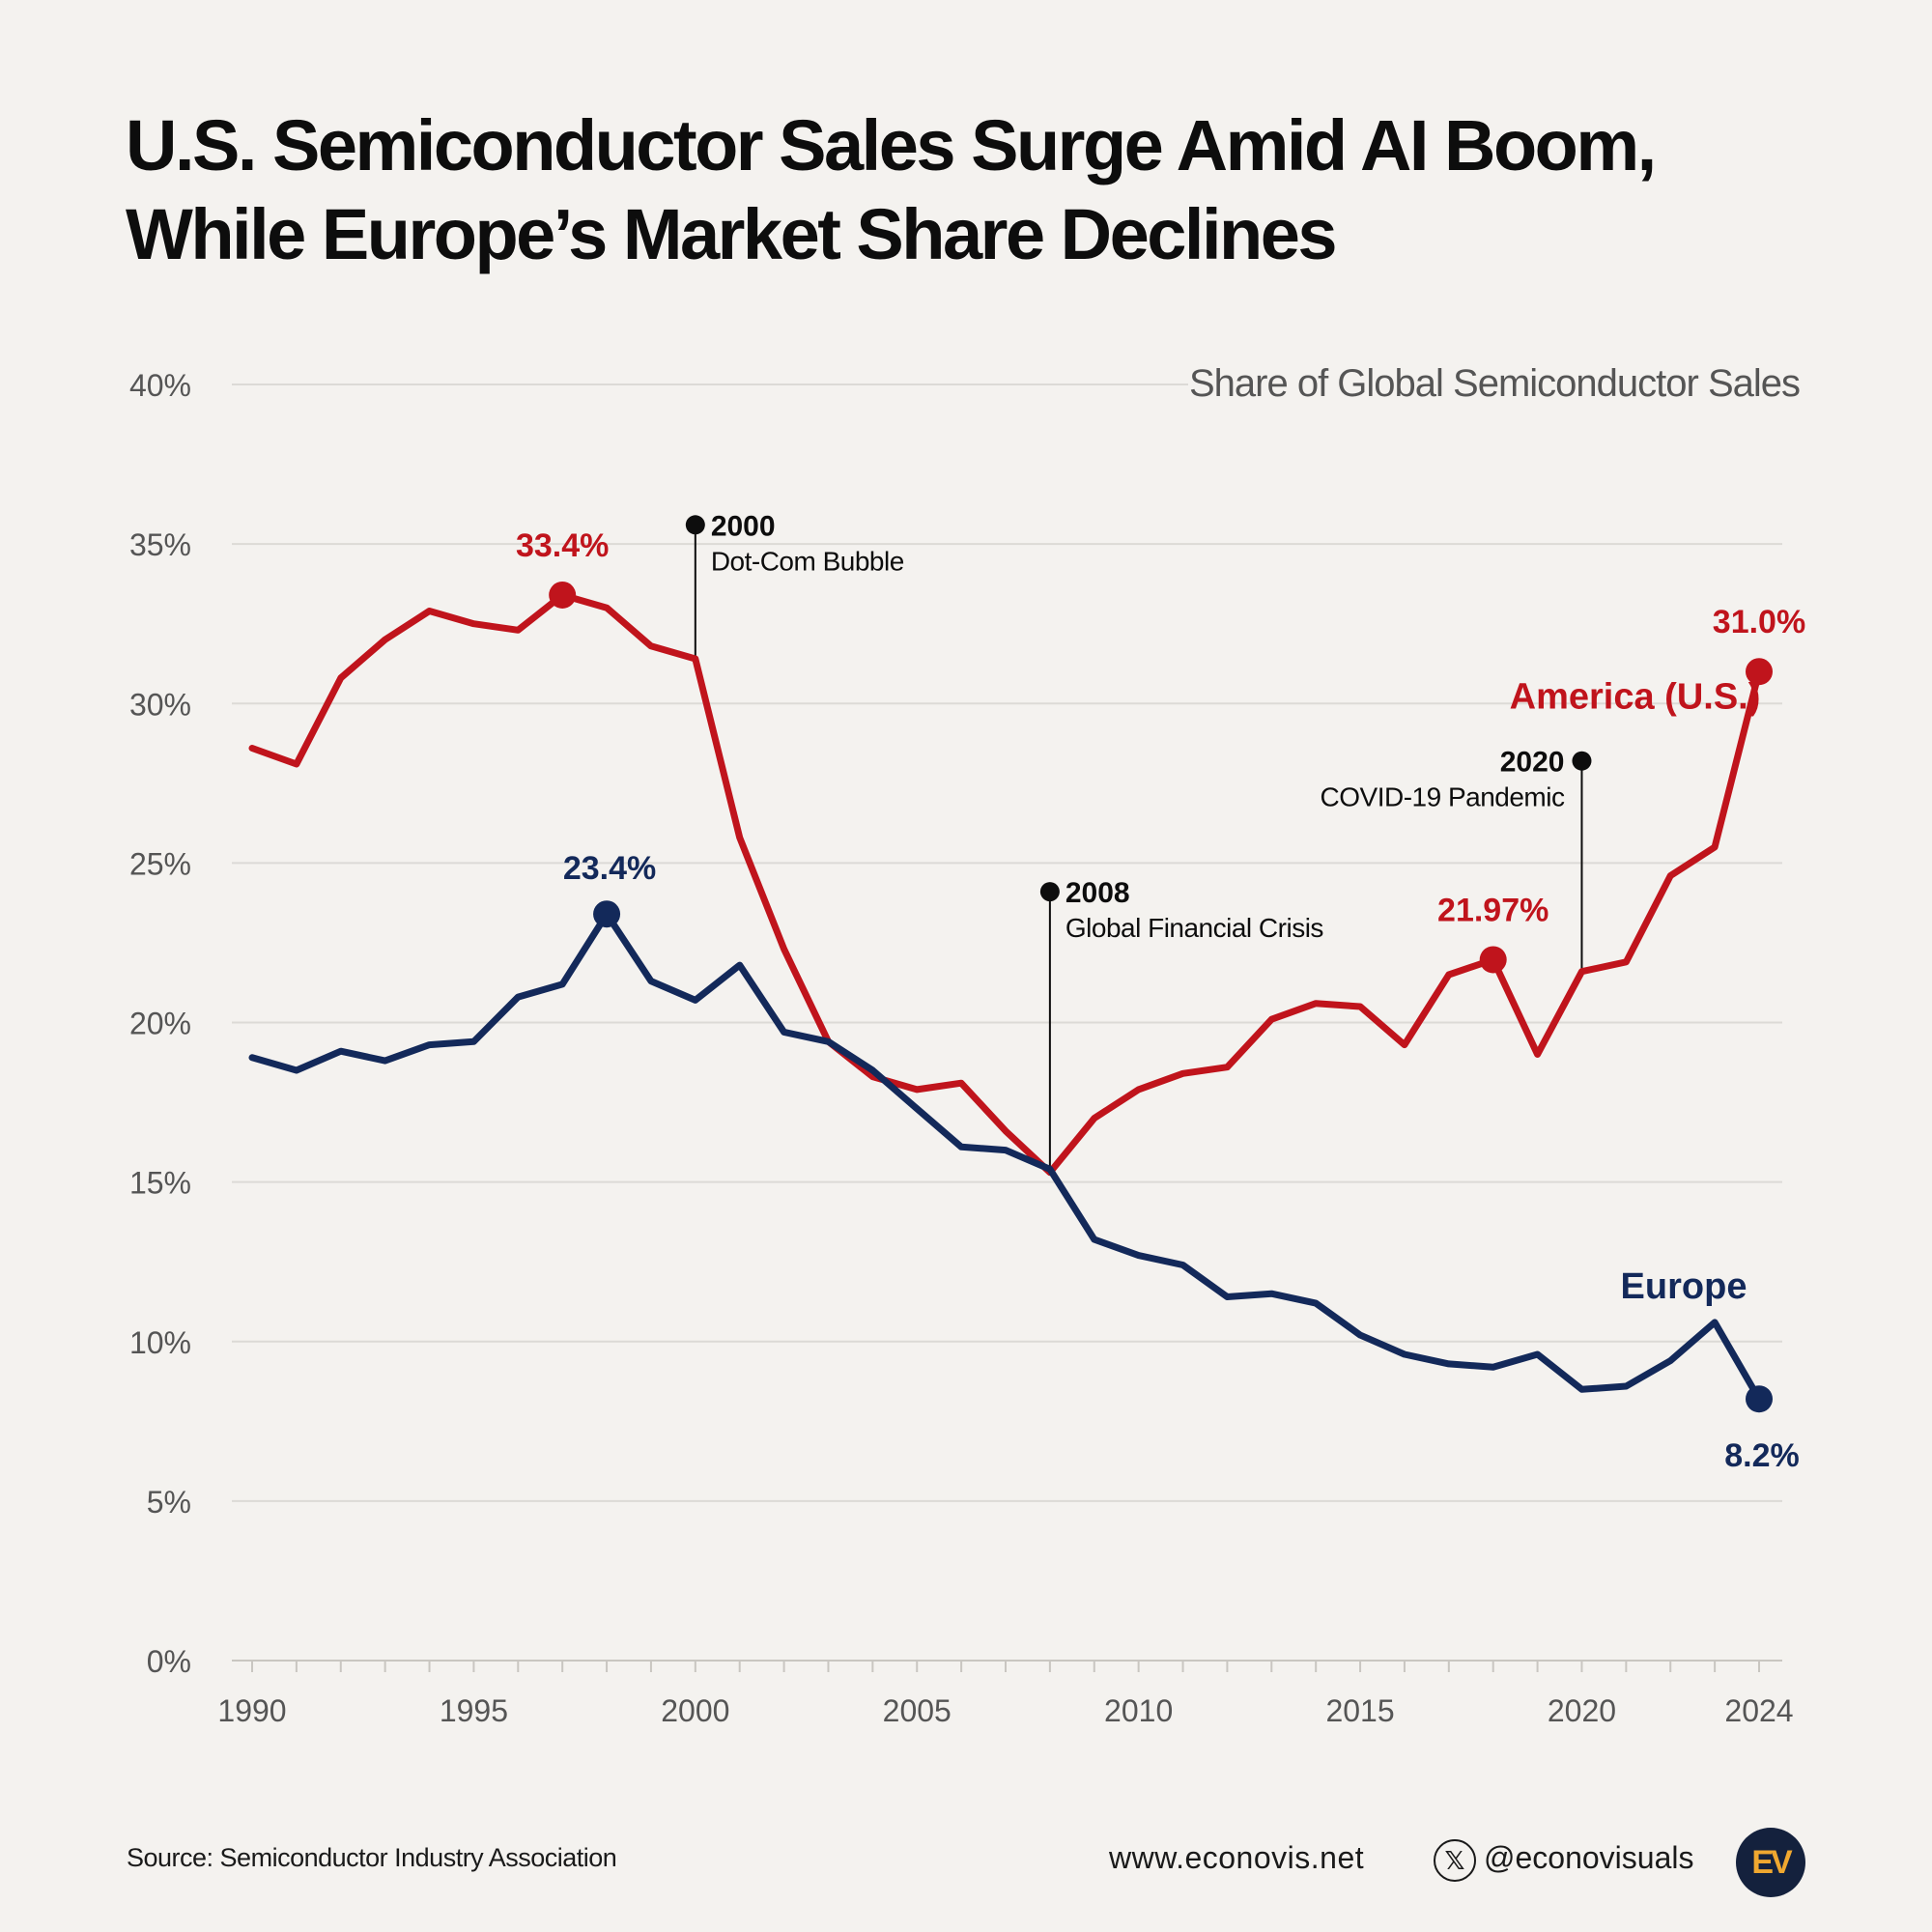 The image size is (1932, 1932). I want to click on brand-logo: EV, so click(1770, 1862).